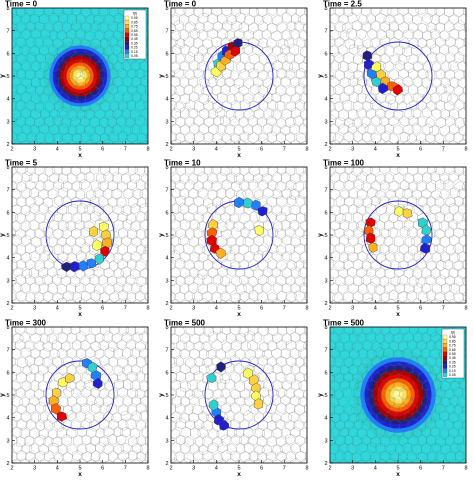  What do you see at coordinates (452, 354) in the screenshot?
I see `legend-entry: 0.55` at bounding box center [452, 354].